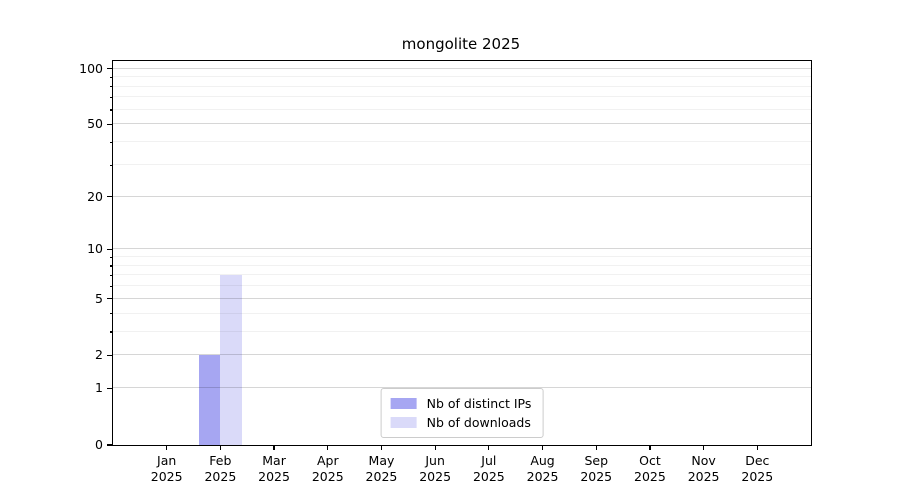  I want to click on x-axis-tick-label: Feb 2025, so click(220, 469).